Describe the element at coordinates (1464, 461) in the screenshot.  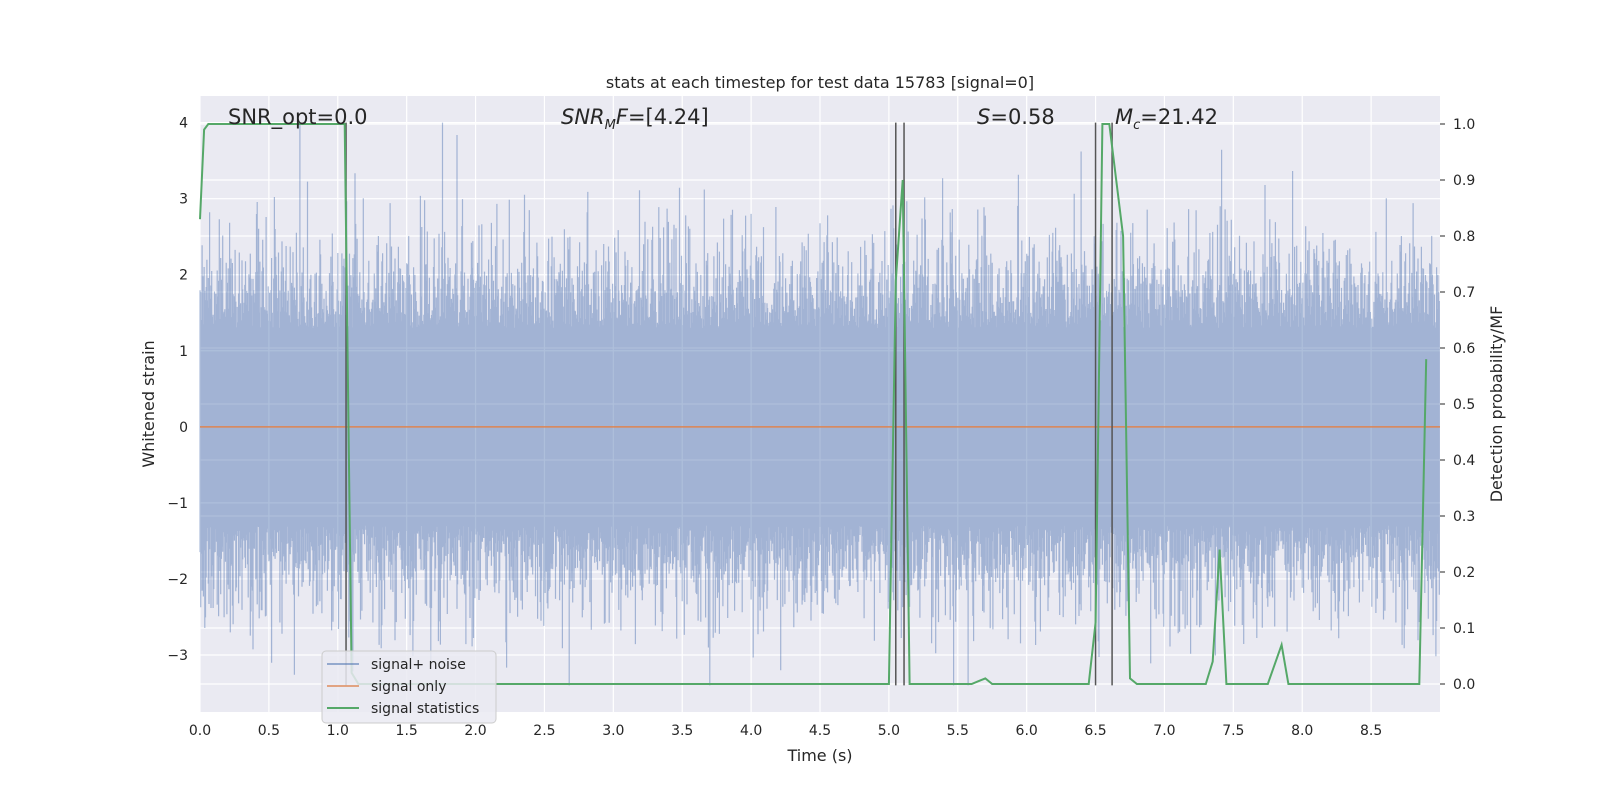
I see `y-right-tick-label: 0.4` at that location.